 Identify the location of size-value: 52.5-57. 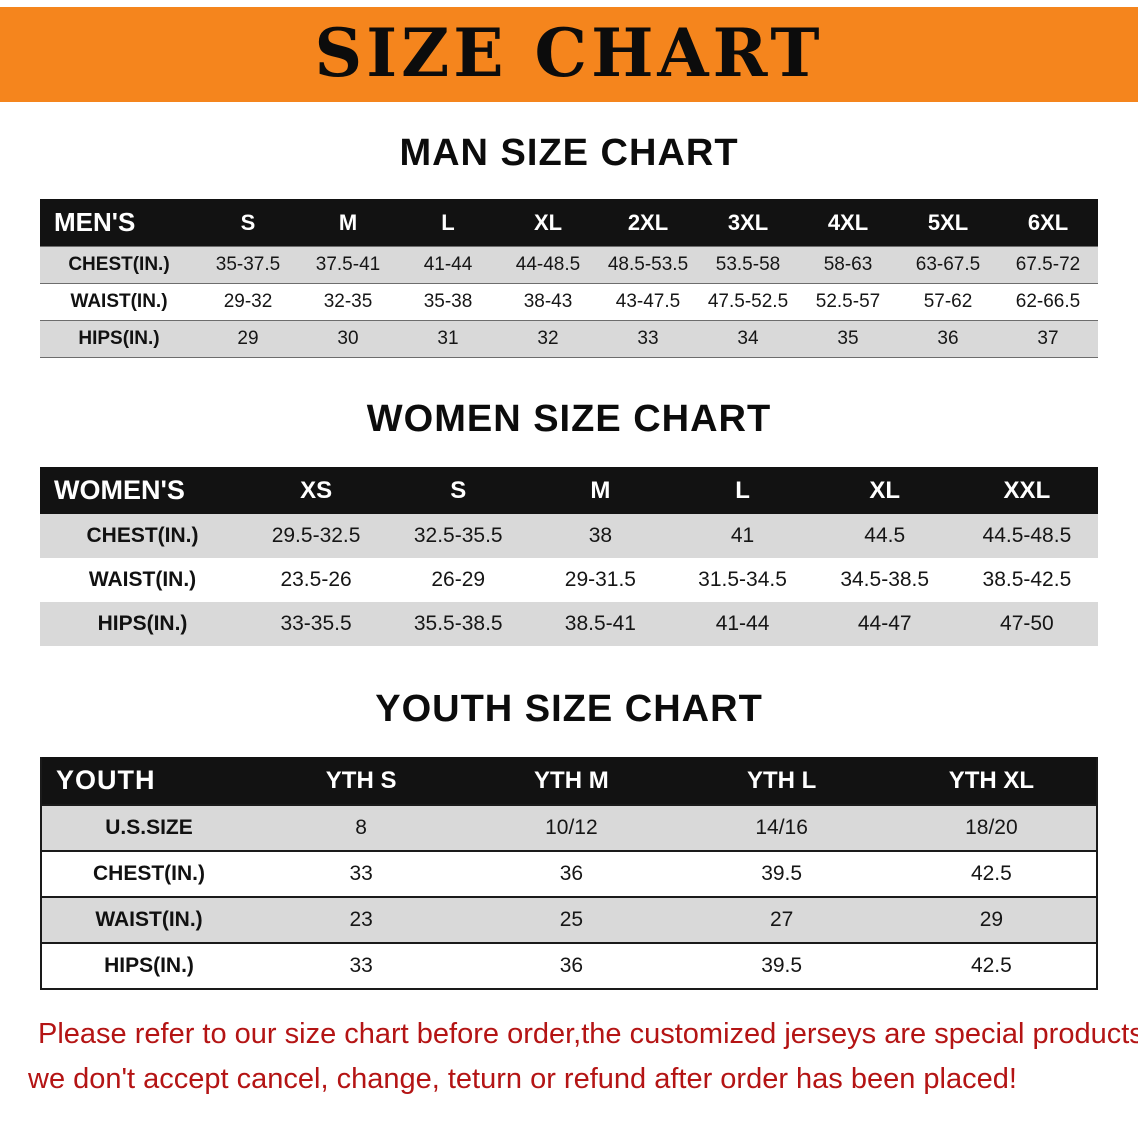
(848, 301).